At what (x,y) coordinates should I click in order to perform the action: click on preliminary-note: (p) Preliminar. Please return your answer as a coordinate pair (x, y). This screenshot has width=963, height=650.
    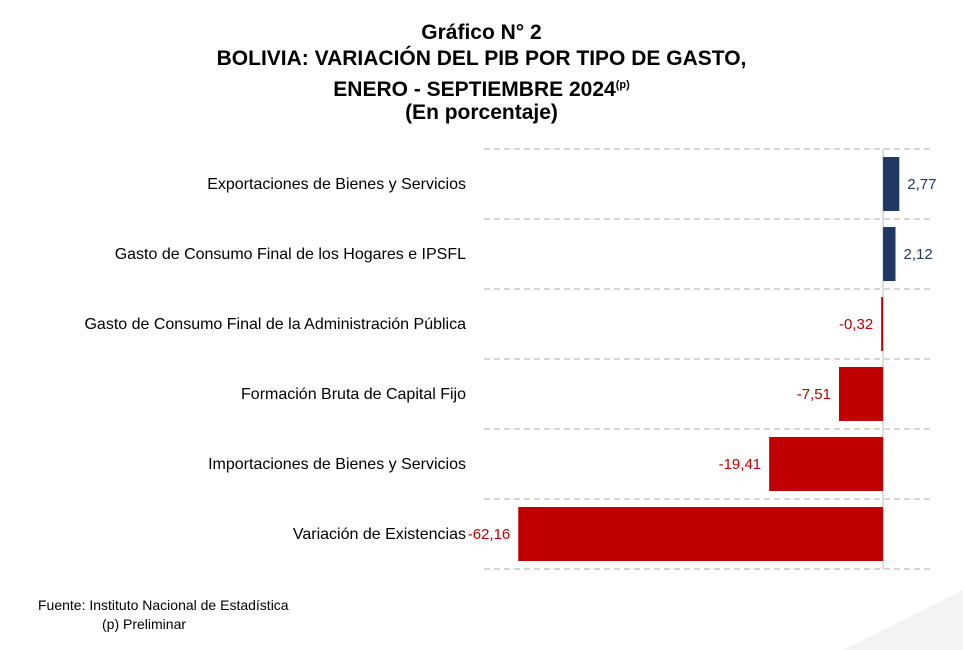
    Looking at the image, I should click on (144, 624).